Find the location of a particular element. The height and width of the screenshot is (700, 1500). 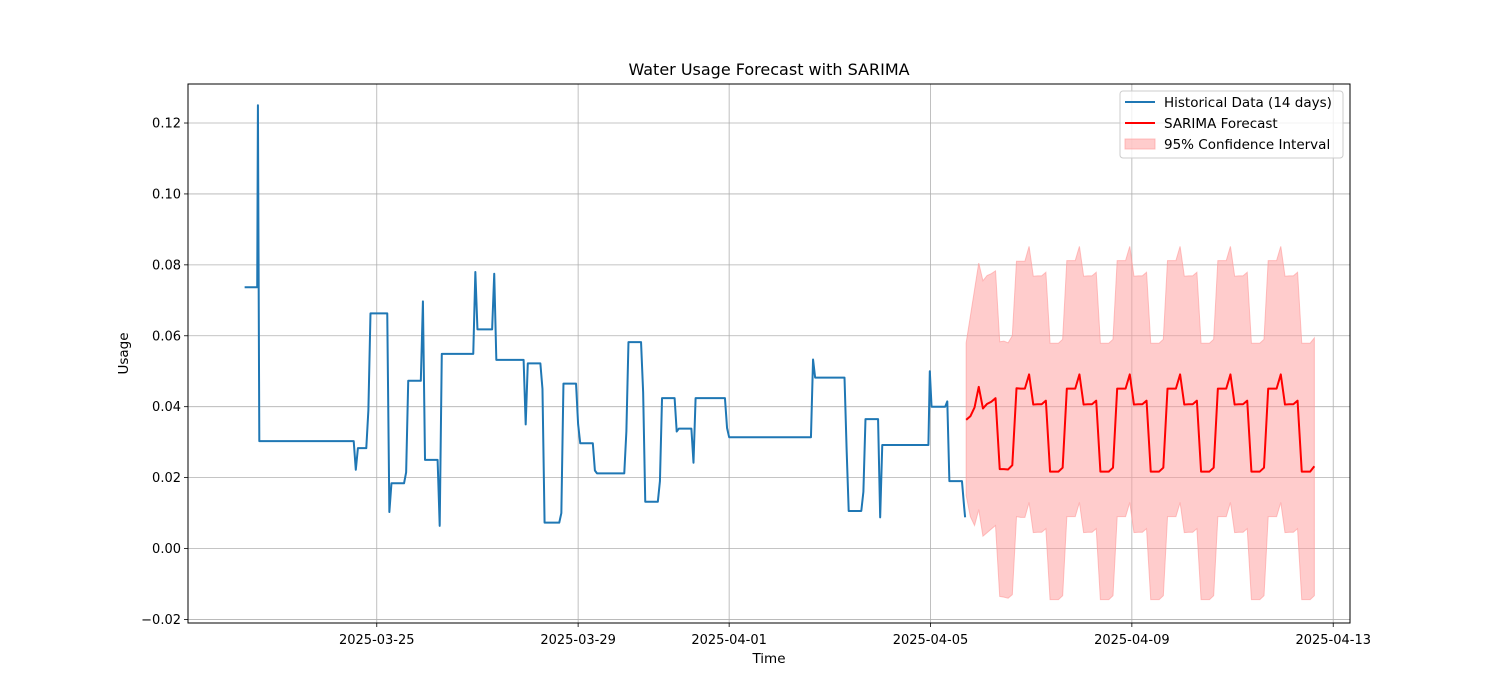

legend-swatch-confidence-interval is located at coordinates (1140, 144).